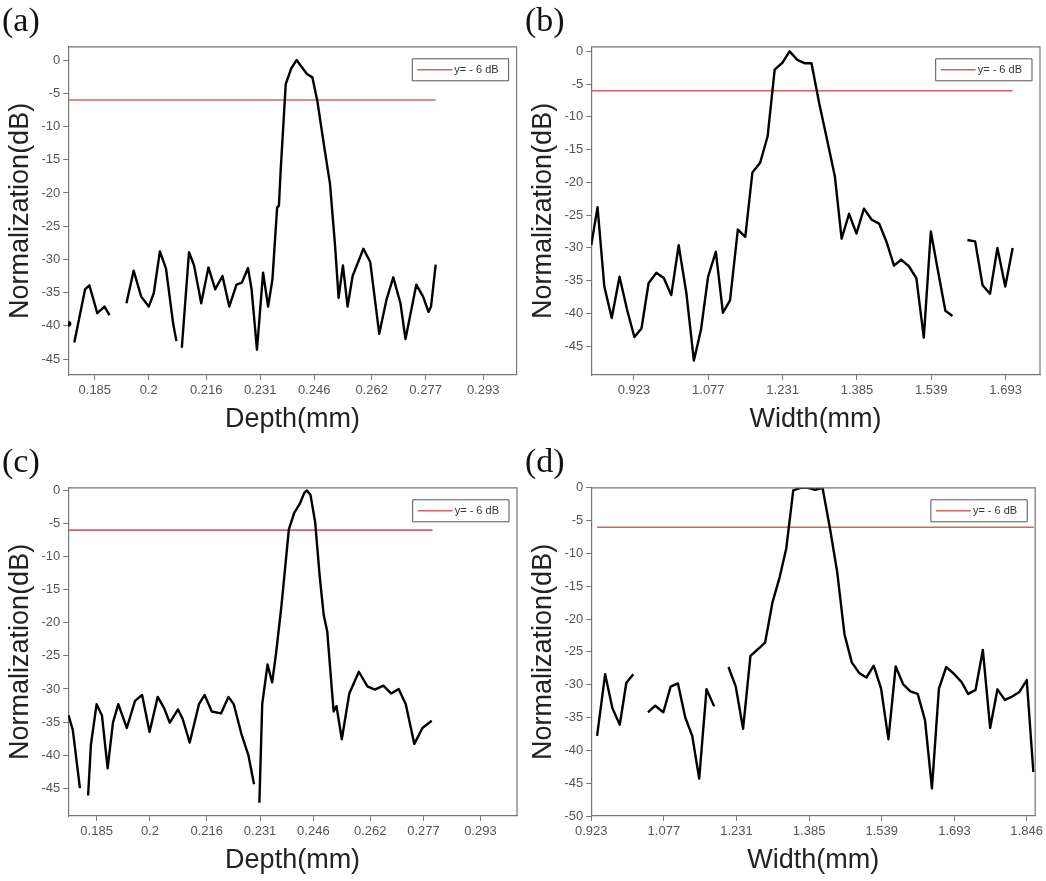  What do you see at coordinates (545, 20) in the screenshot?
I see `chart-title: (b)` at bounding box center [545, 20].